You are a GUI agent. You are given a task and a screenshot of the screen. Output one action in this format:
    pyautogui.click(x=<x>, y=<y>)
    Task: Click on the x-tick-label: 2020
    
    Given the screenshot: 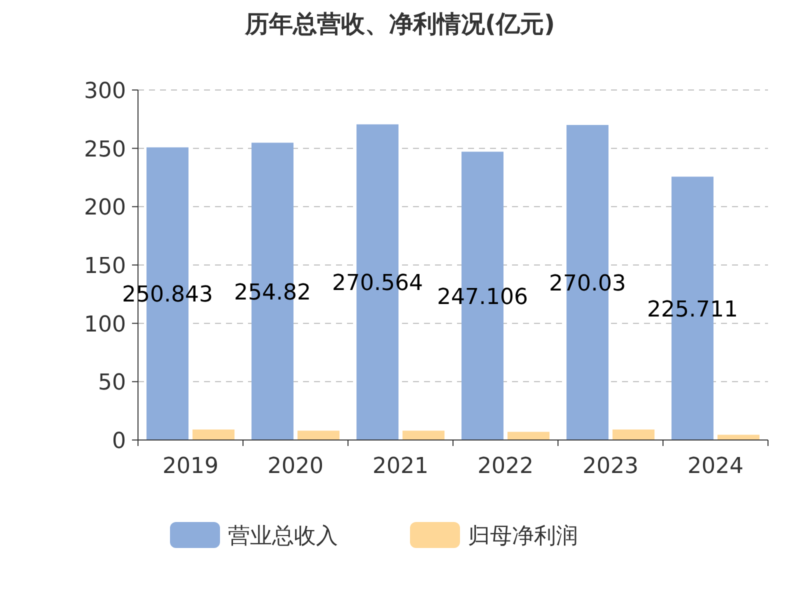 What is the action you would take?
    pyautogui.click(x=296, y=466)
    